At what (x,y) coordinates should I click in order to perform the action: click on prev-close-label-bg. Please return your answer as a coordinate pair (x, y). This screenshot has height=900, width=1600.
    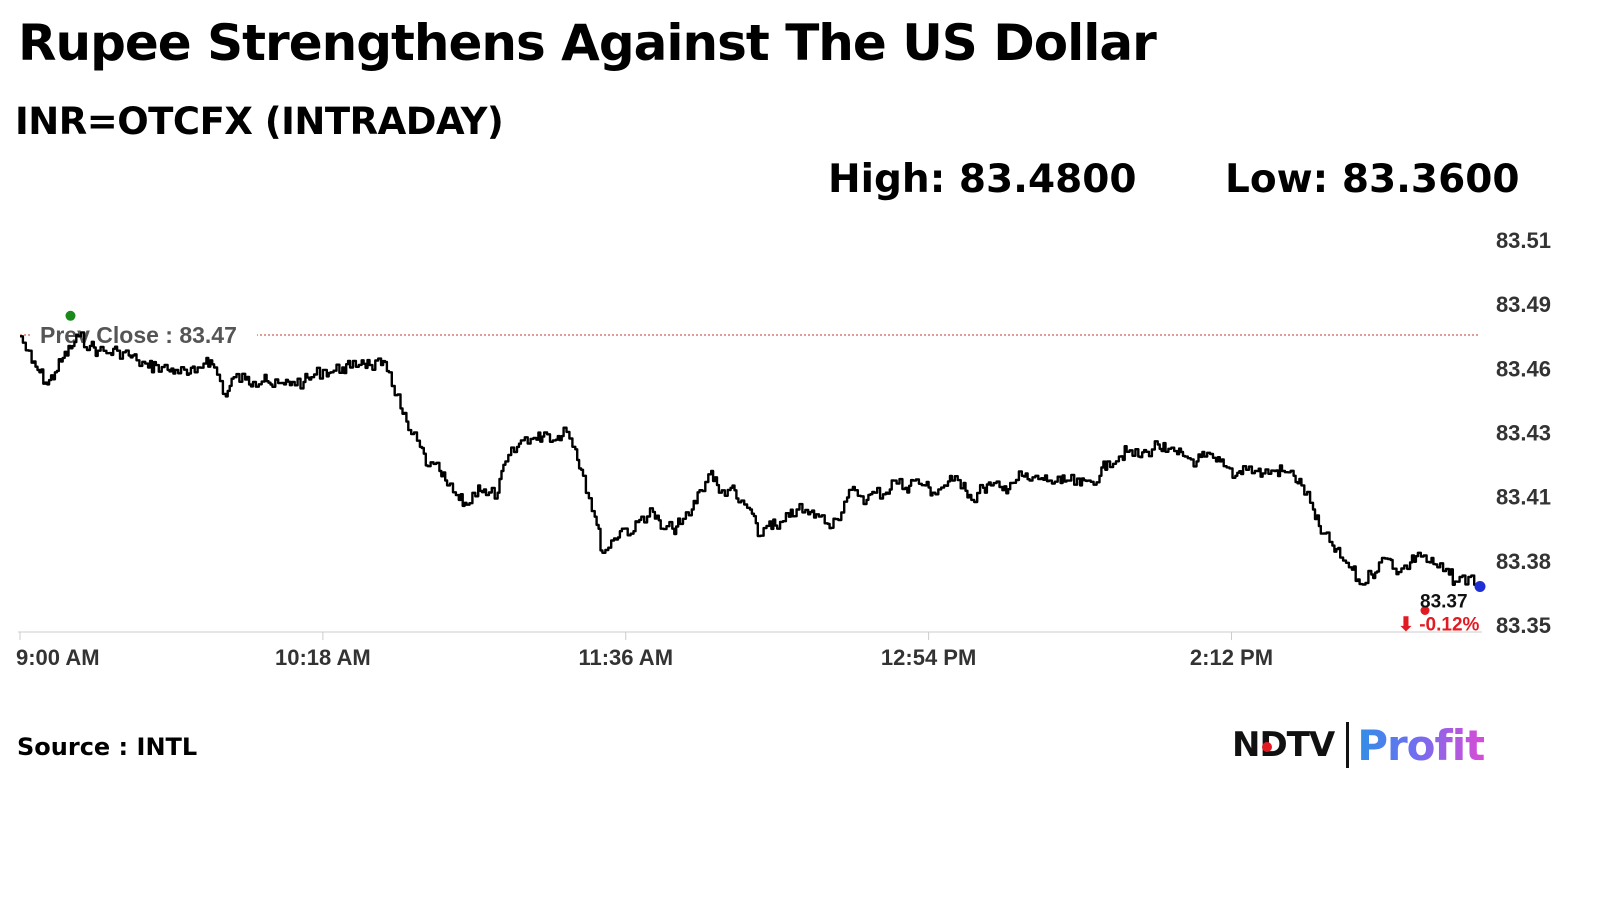
    Looking at the image, I should click on (144, 335).